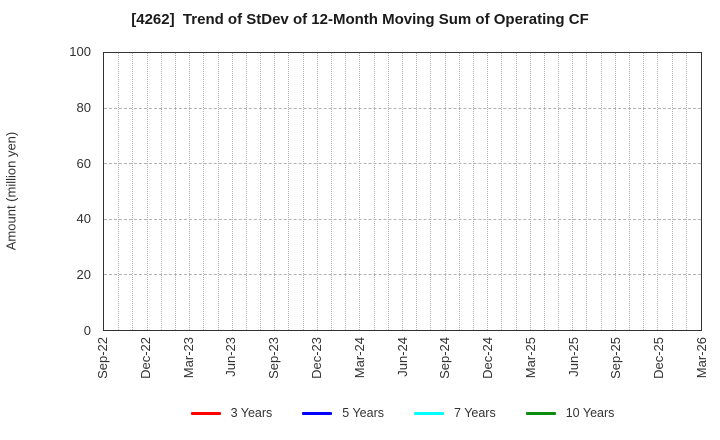 Image resolution: width=720 pixels, height=440 pixels. What do you see at coordinates (363, 413) in the screenshot?
I see `legend-label: 5 Years` at bounding box center [363, 413].